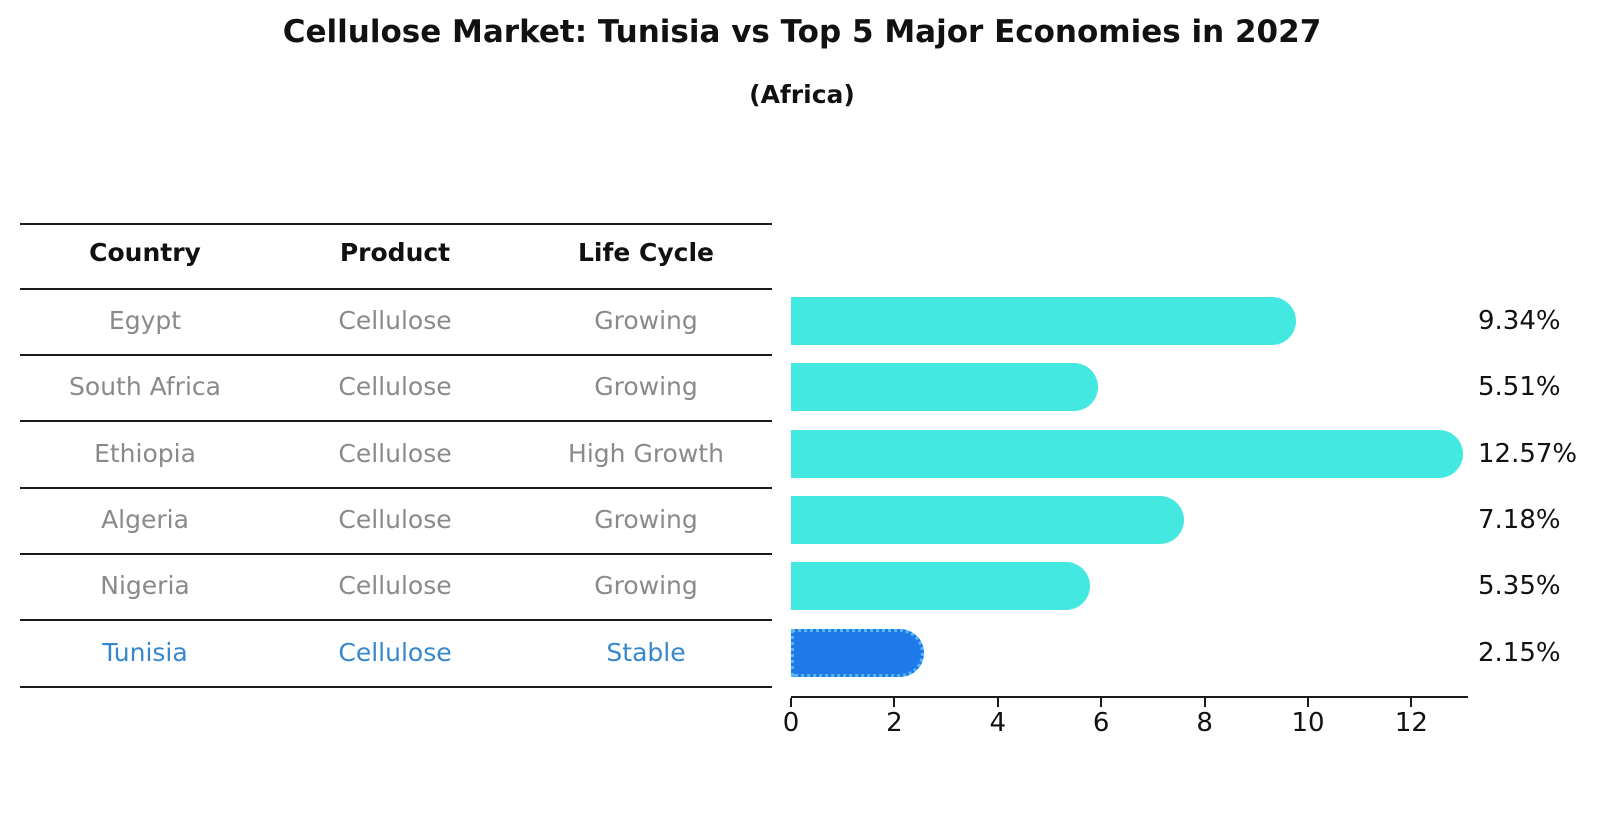 Image resolution: width=1604 pixels, height=823 pixels. What do you see at coordinates (145, 652) in the screenshot?
I see `cell-country: Tunisia` at bounding box center [145, 652].